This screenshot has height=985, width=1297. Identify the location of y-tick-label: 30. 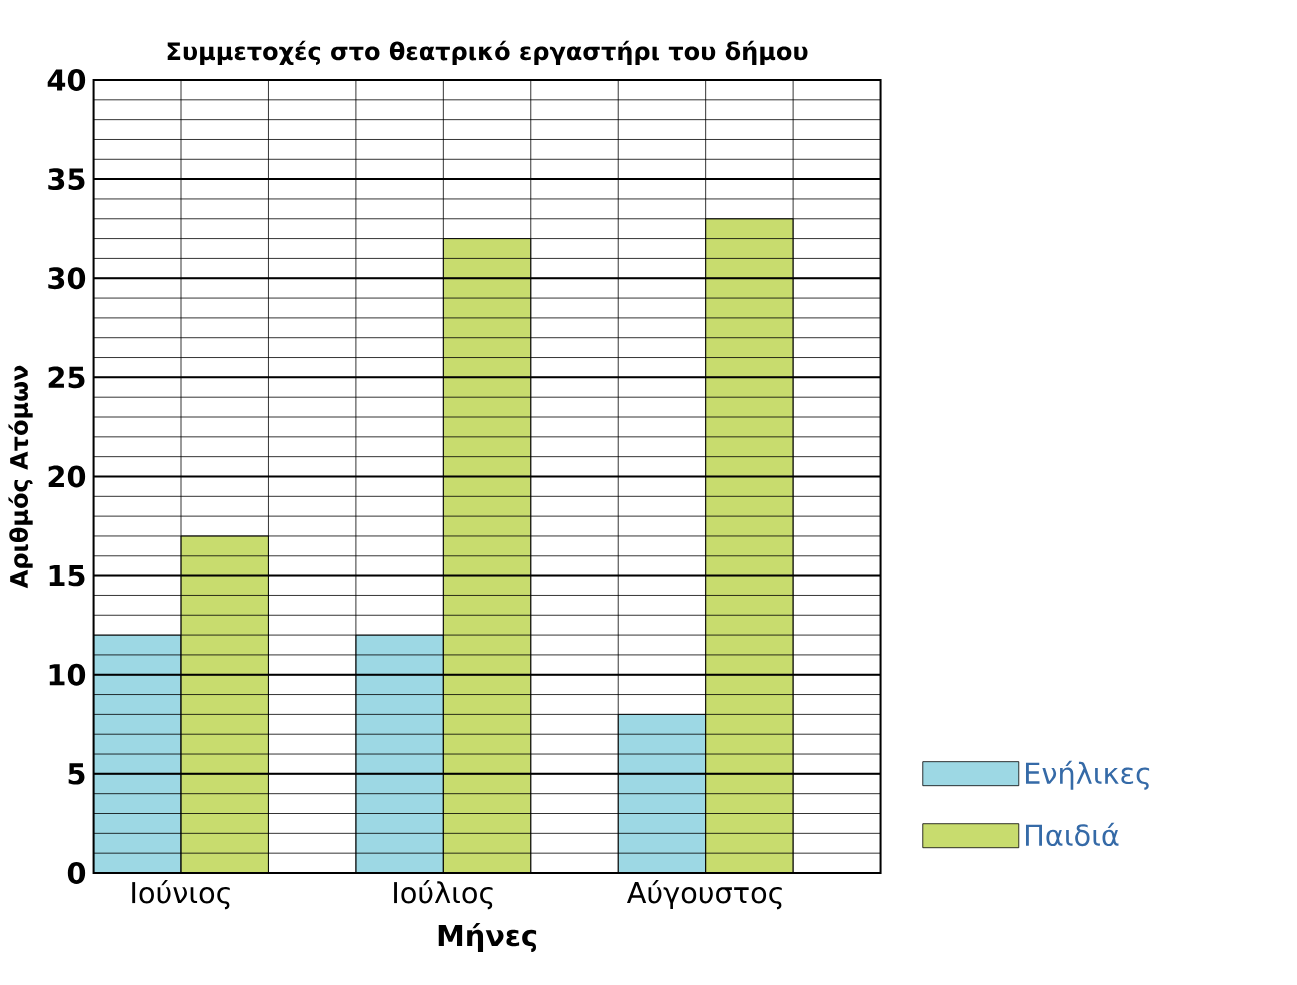
(67, 278).